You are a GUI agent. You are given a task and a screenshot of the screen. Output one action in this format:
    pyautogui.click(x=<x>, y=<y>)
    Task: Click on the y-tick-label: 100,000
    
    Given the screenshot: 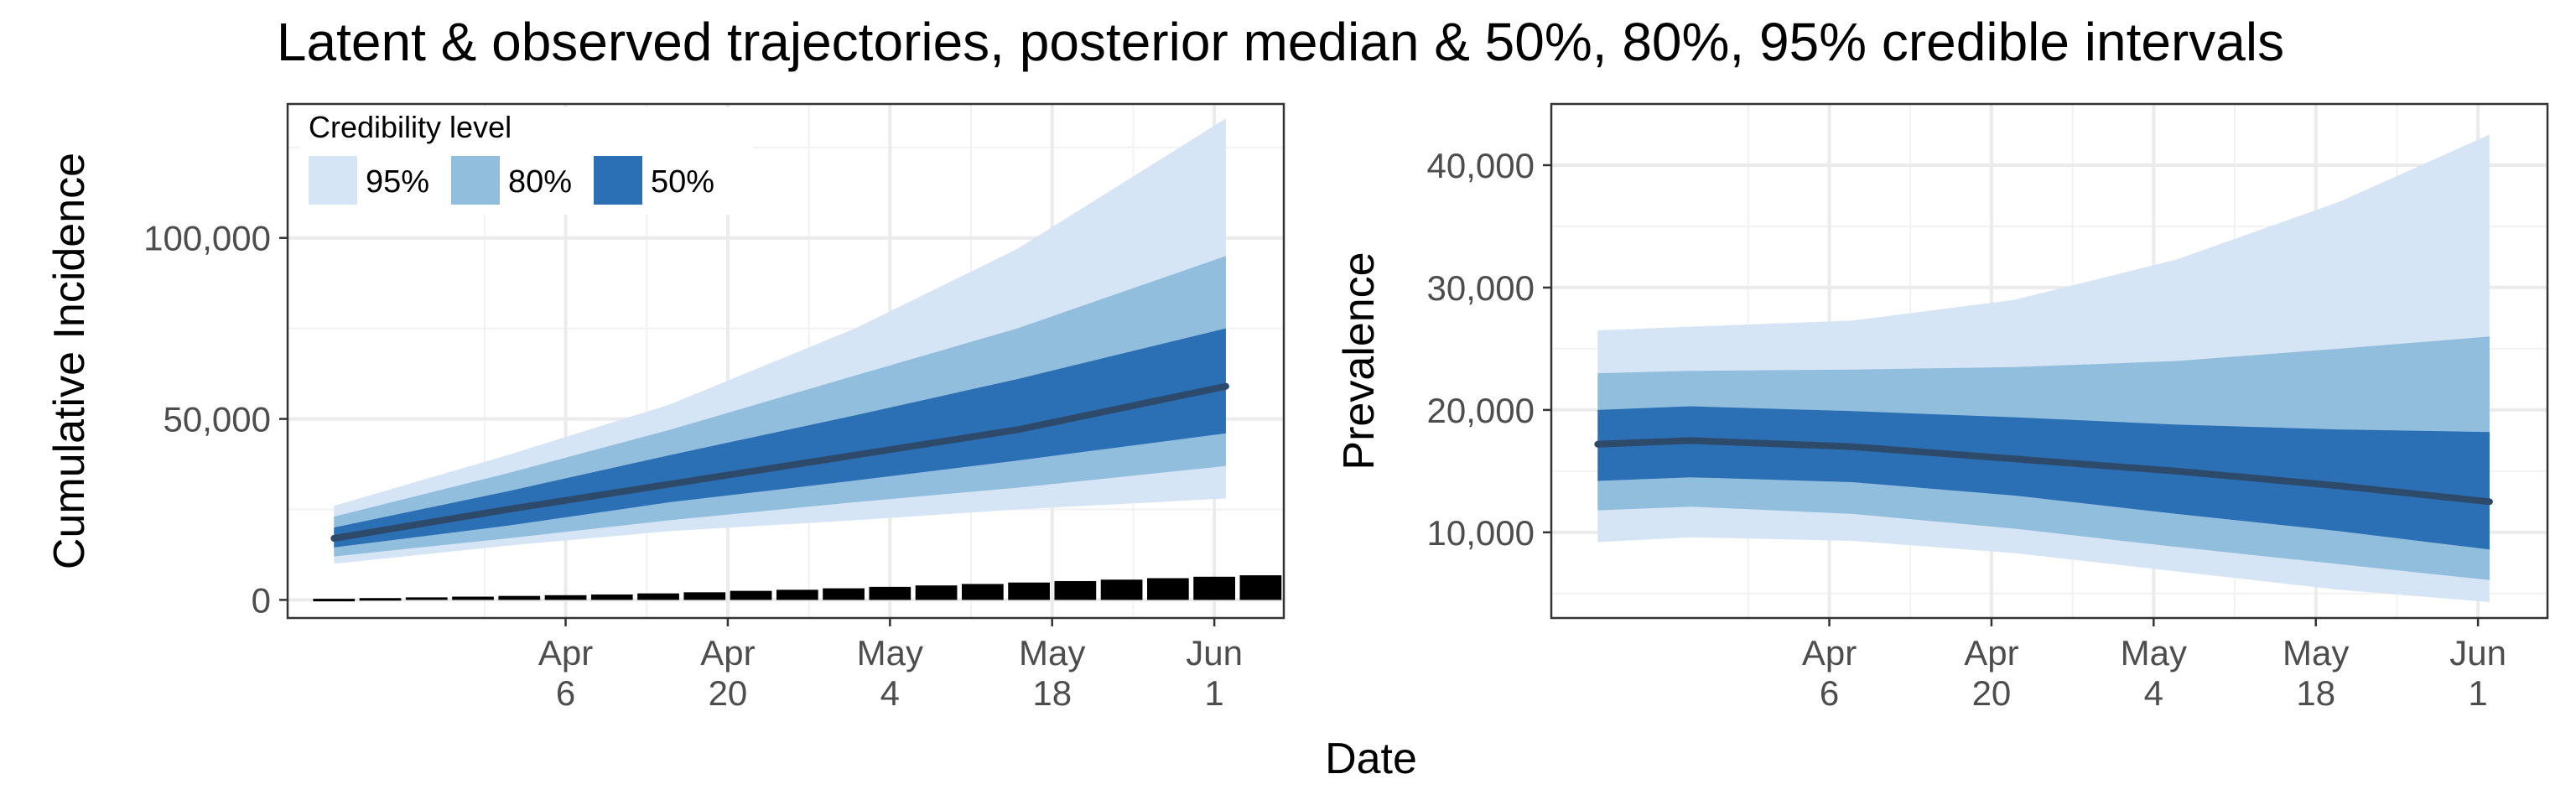 What is the action you would take?
    pyautogui.click(x=207, y=238)
    